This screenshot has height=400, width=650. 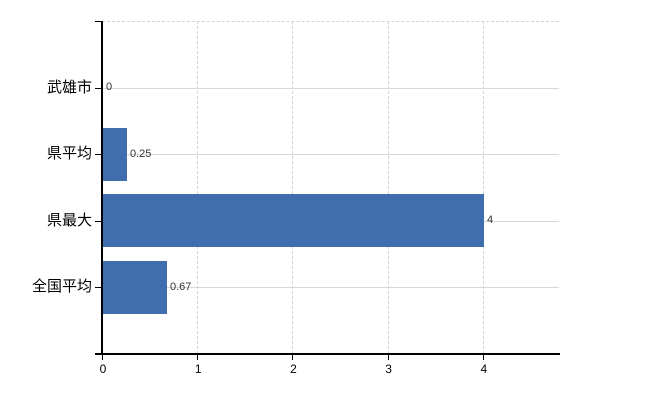 I want to click on plot-top-border, so click(x=330, y=21).